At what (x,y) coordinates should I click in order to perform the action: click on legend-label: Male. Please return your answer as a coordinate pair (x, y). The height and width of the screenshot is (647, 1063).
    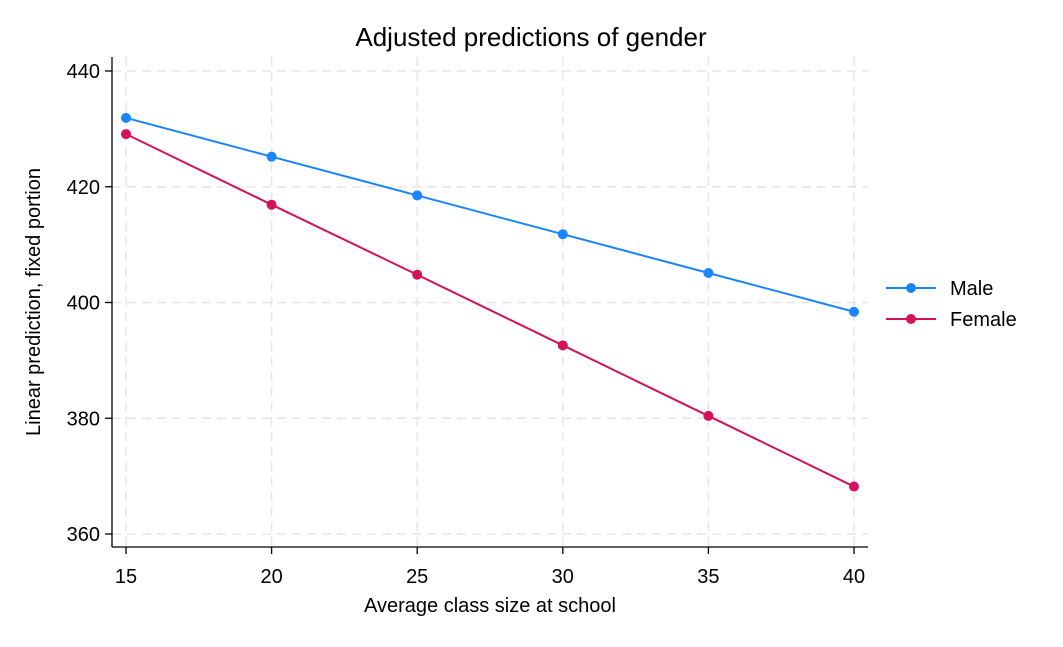
    Looking at the image, I should click on (971, 289).